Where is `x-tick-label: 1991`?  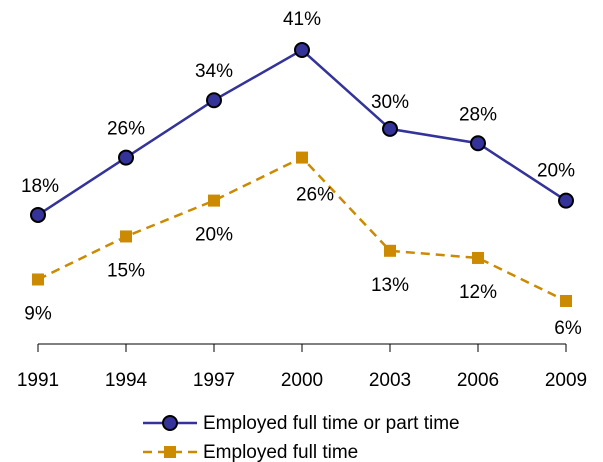
x-tick-label: 1991 is located at coordinates (38, 380).